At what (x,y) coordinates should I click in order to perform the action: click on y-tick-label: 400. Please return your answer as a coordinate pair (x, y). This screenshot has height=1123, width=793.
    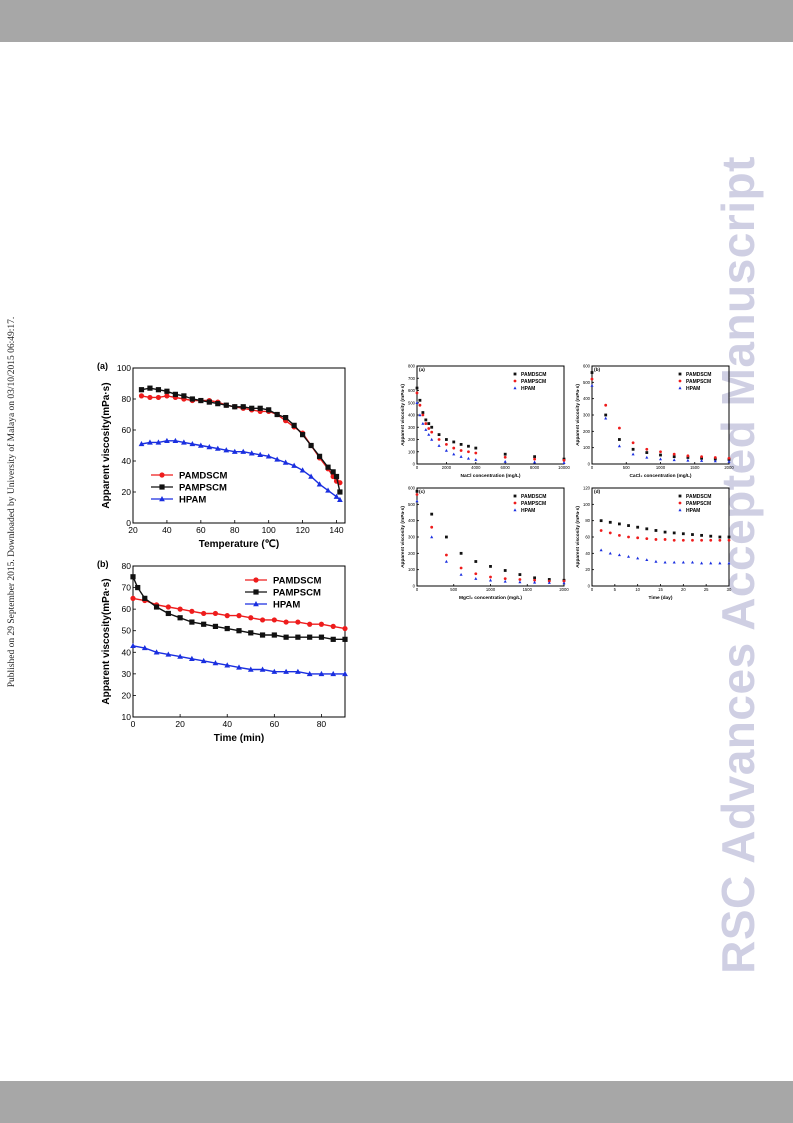
    Looking at the image, I should click on (412, 415).